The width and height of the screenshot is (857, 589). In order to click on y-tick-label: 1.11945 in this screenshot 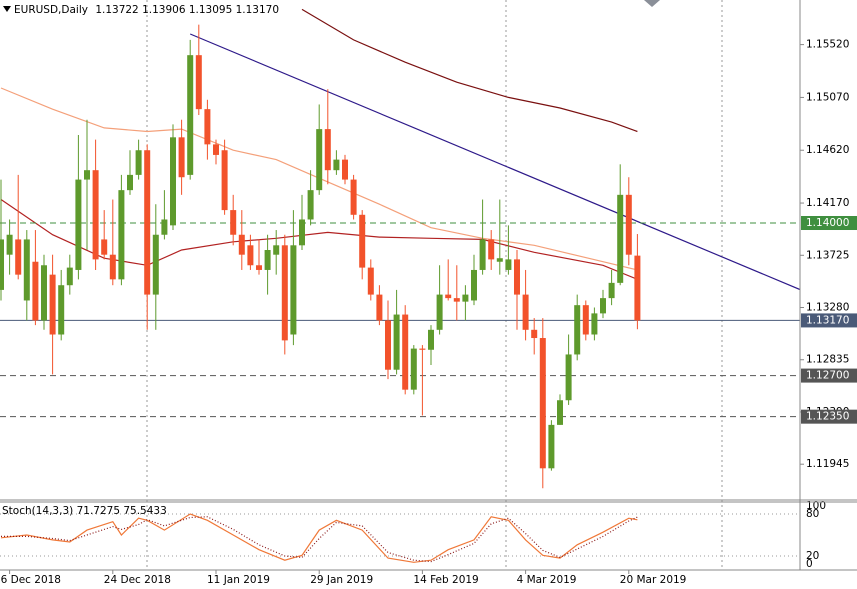, I will do `click(827, 464)`.